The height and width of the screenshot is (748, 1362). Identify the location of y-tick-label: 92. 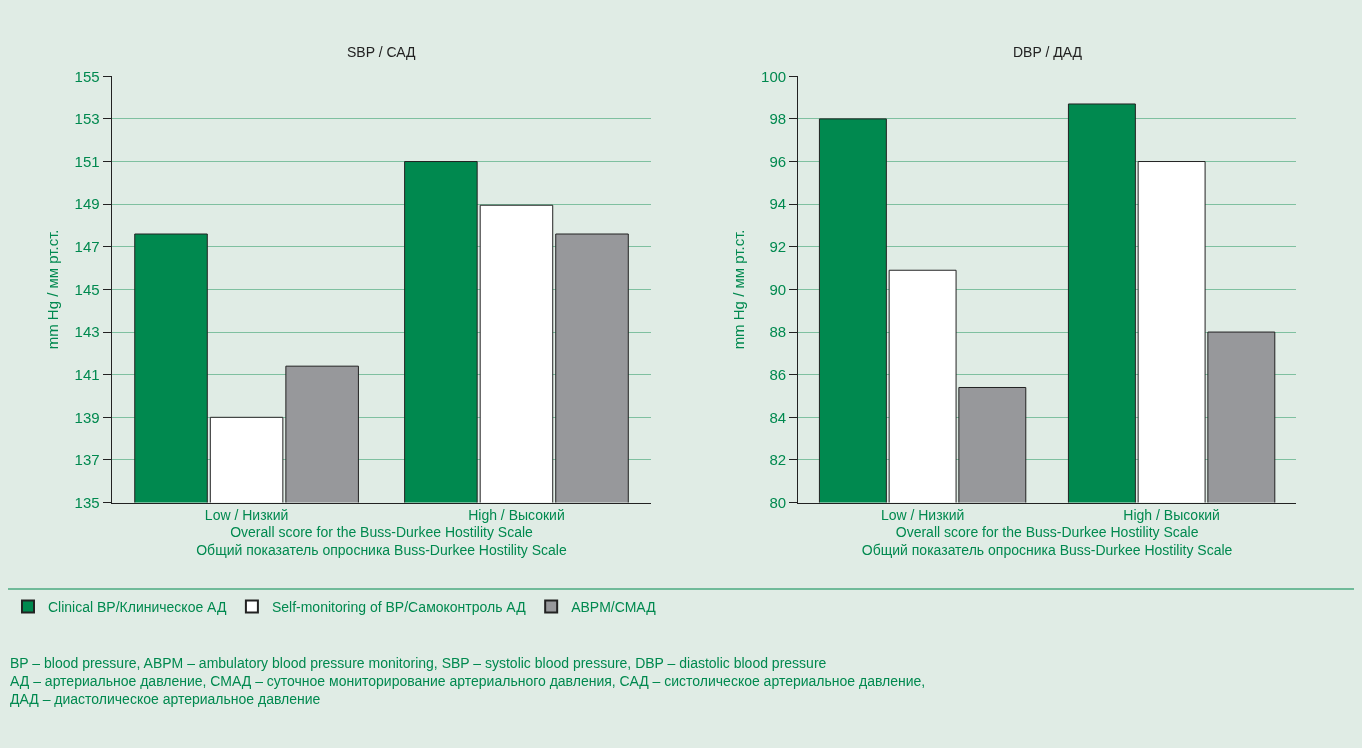
(778, 247).